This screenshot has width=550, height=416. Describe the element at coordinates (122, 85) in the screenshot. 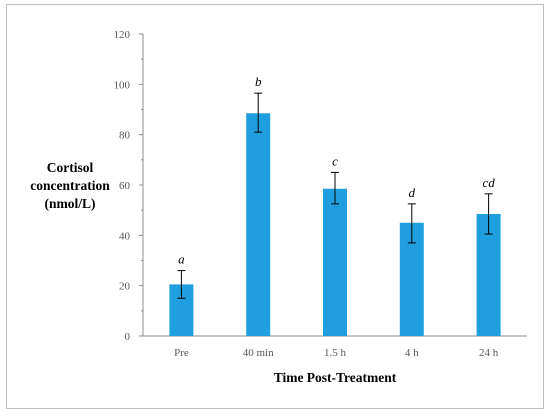

I see `y-tick-label: 100` at that location.